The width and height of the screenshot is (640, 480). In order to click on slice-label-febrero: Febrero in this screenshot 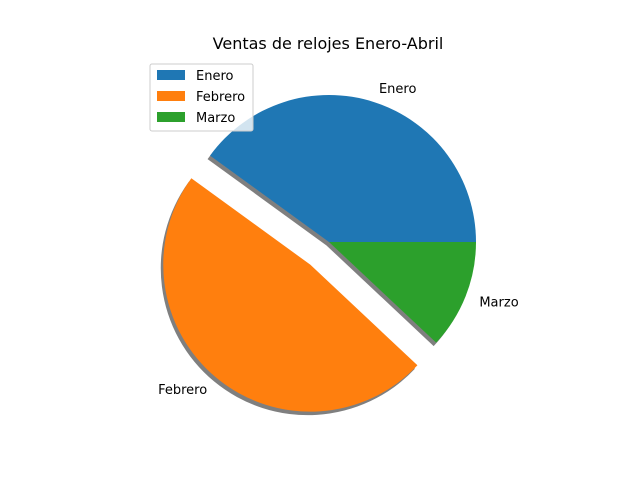, I will do `click(182, 390)`.